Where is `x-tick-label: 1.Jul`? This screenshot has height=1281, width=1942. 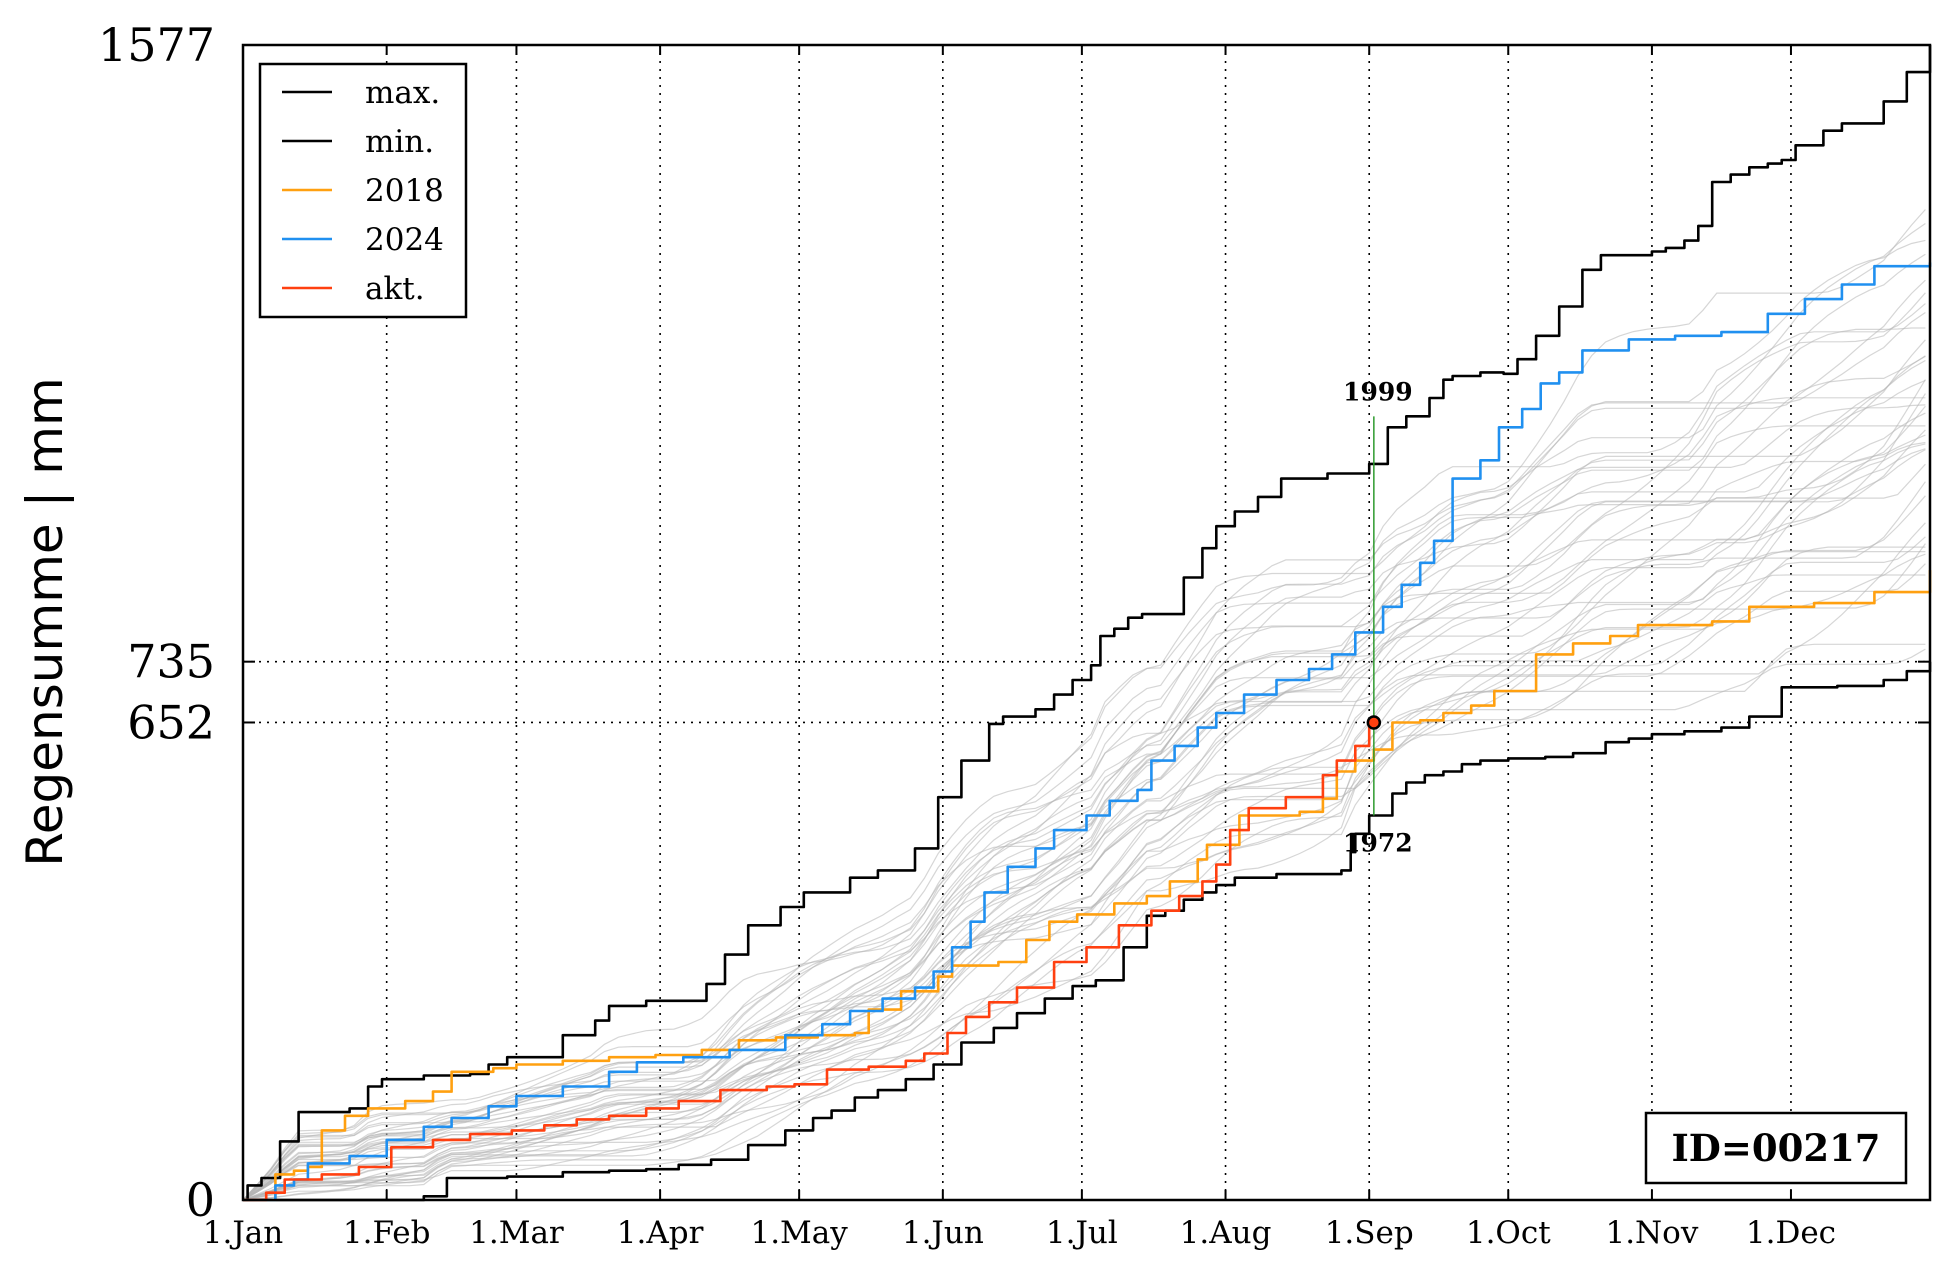 x-tick-label: 1.Jul is located at coordinates (1082, 1233).